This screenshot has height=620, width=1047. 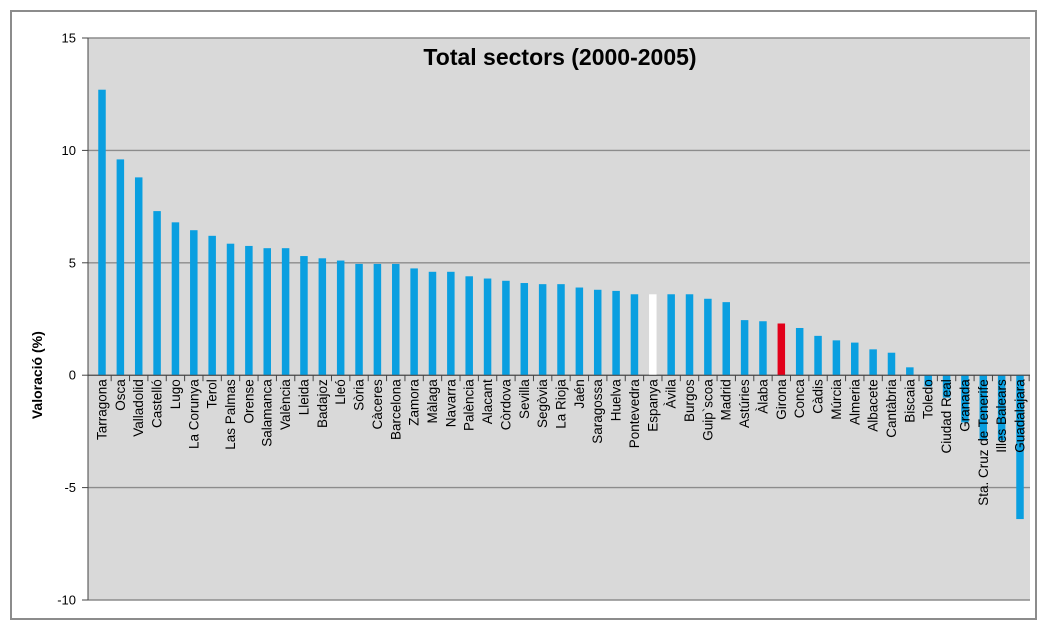 I want to click on x-tick-label: Almeria, so click(x=854, y=402).